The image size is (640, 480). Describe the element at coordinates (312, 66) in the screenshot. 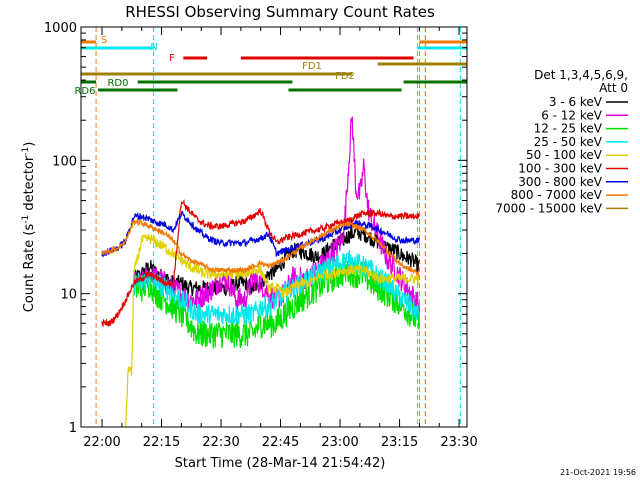

I see `flag-label-fd1: FD1` at that location.